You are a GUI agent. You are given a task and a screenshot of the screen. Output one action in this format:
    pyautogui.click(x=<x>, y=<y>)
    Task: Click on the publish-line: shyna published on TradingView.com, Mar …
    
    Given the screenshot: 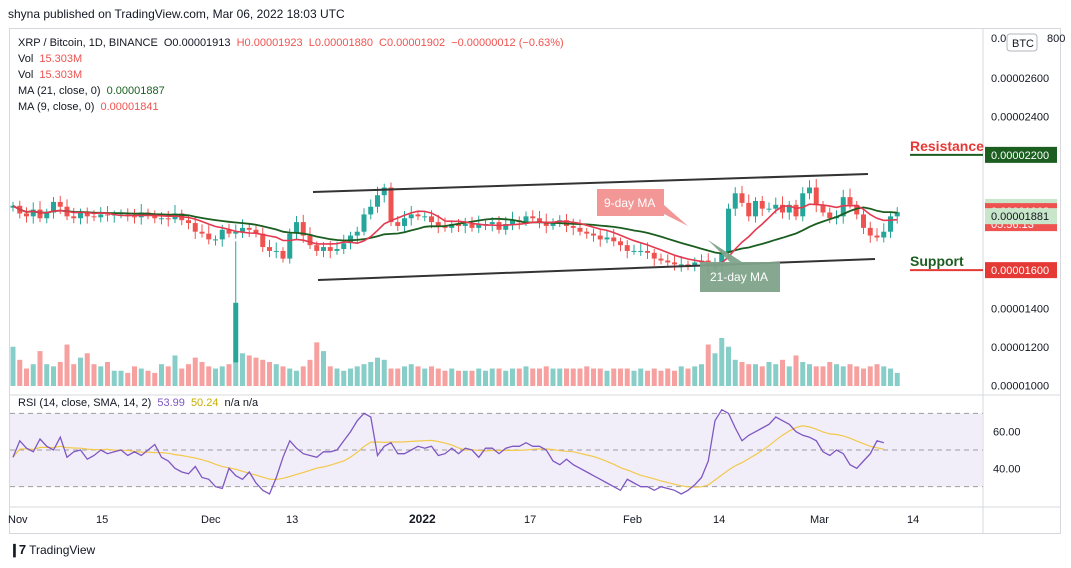 What is the action you would take?
    pyautogui.click(x=176, y=14)
    